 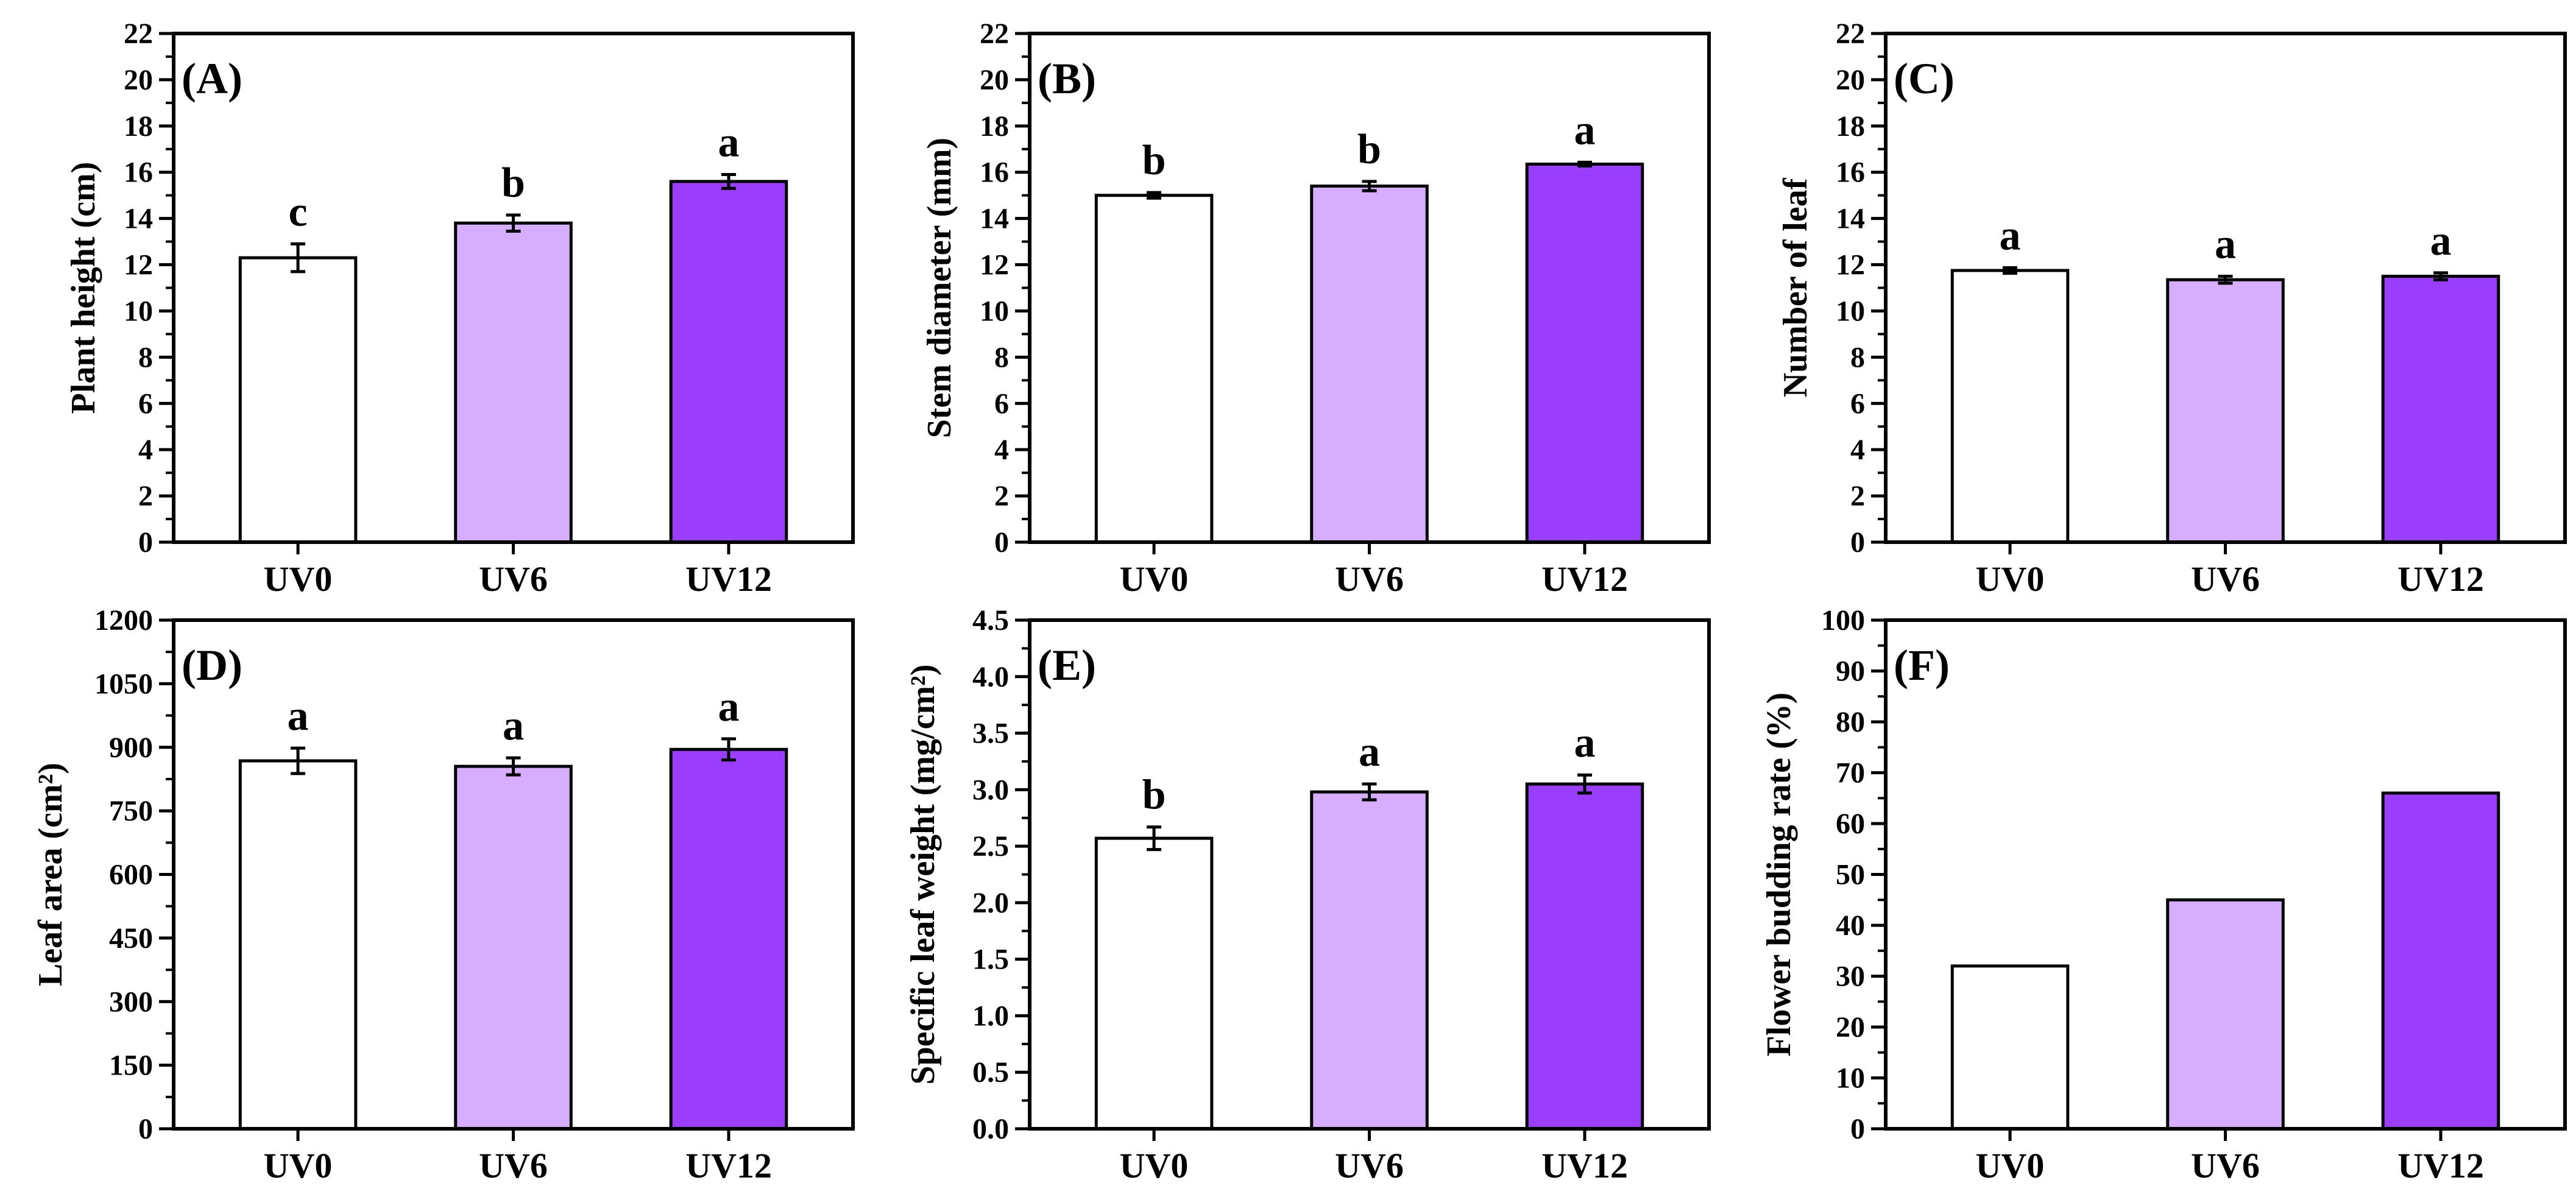 What do you see at coordinates (212, 78) in the screenshot?
I see `panel-label: (A)` at bounding box center [212, 78].